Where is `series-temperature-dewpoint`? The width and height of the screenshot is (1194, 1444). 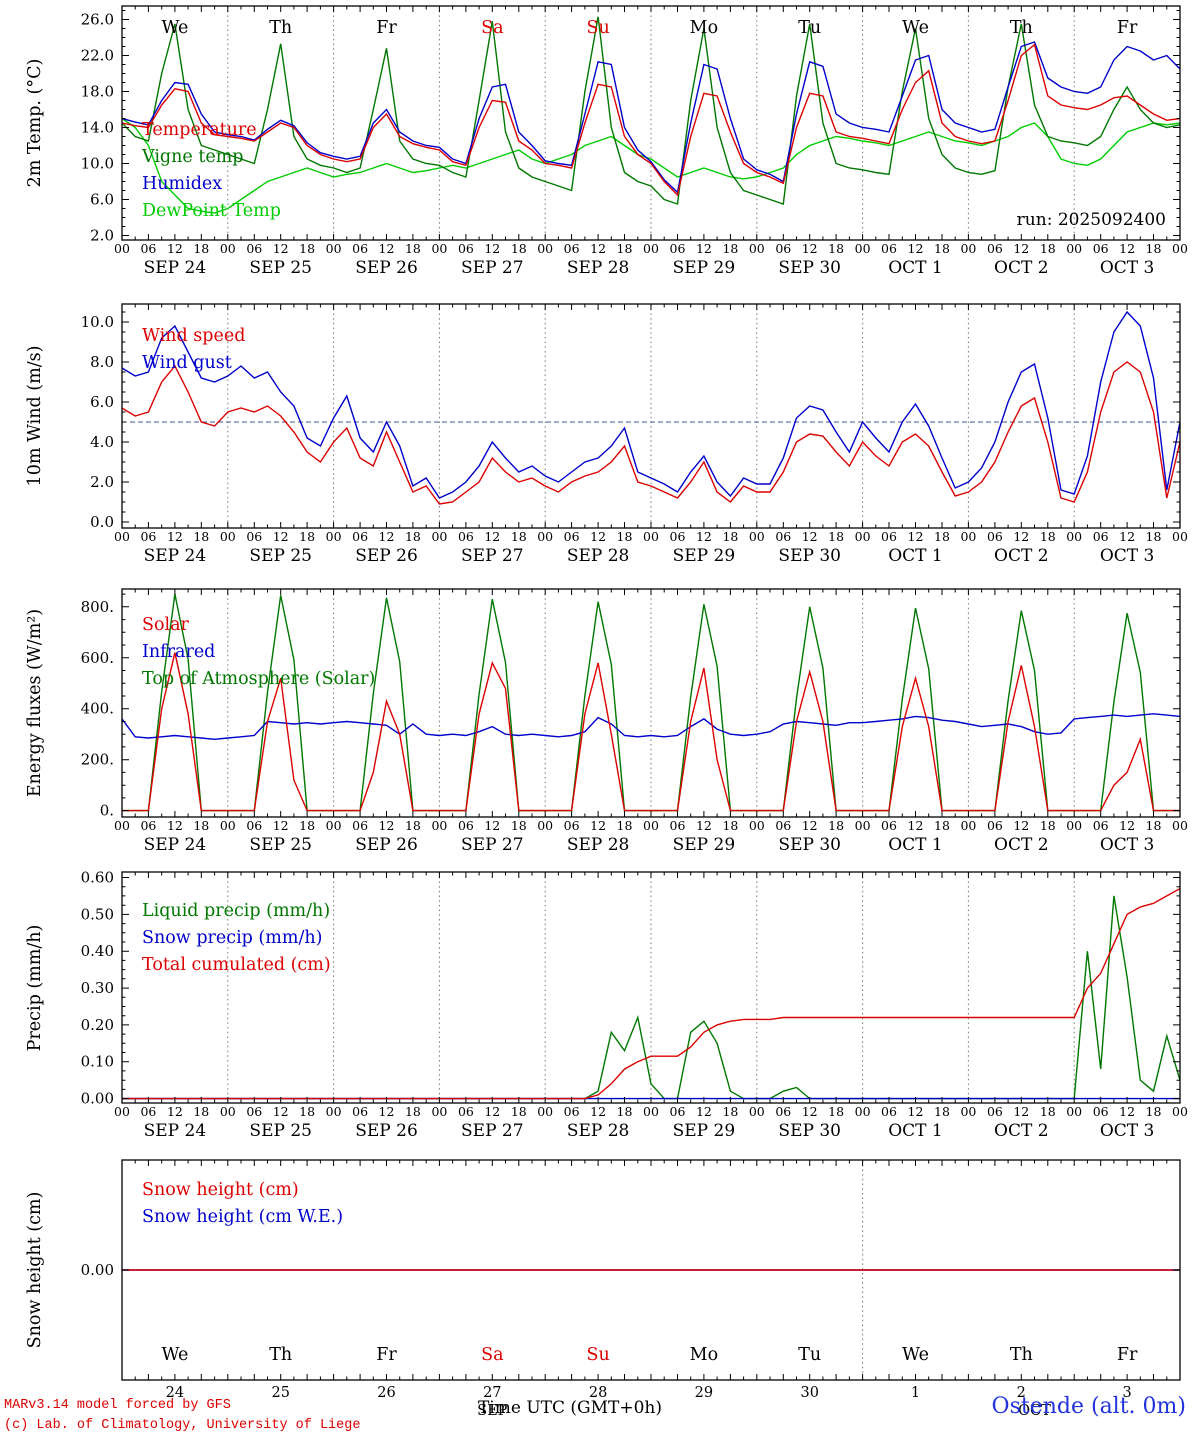
series-temperature-dewpoint is located at coordinates (651, 165).